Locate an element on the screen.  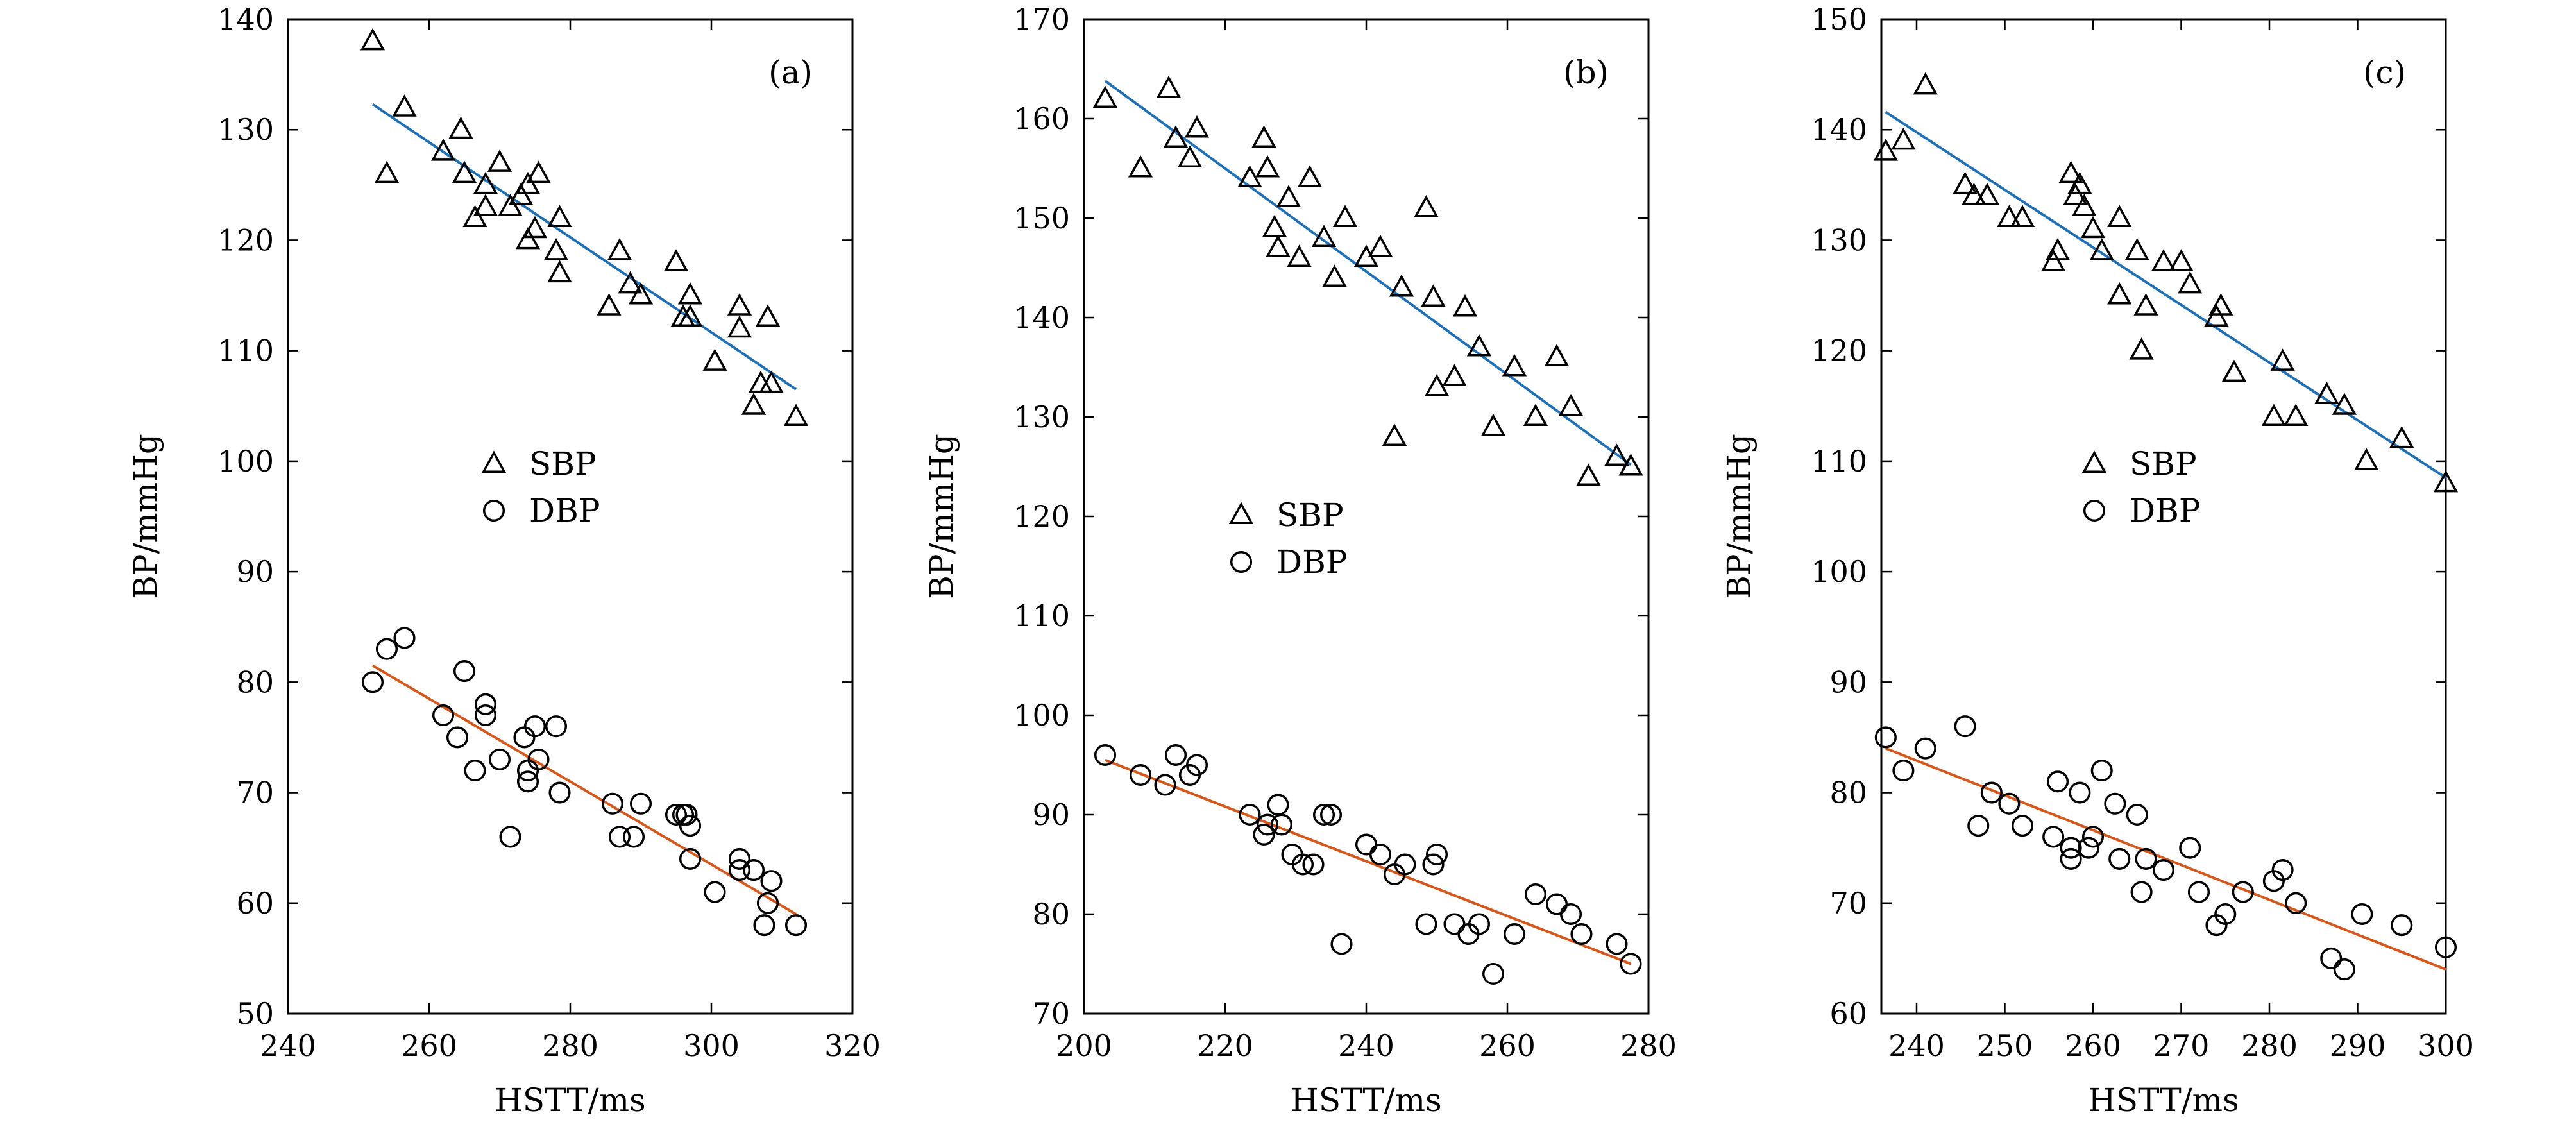
legend-label-dbp: DBP is located at coordinates (564, 510).